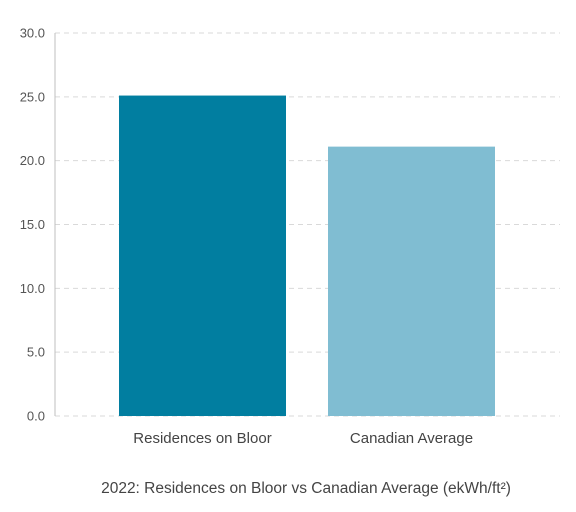 This screenshot has height=512, width=576. Describe the element at coordinates (32, 160) in the screenshot. I see `y-tick-label: 20.0` at that location.